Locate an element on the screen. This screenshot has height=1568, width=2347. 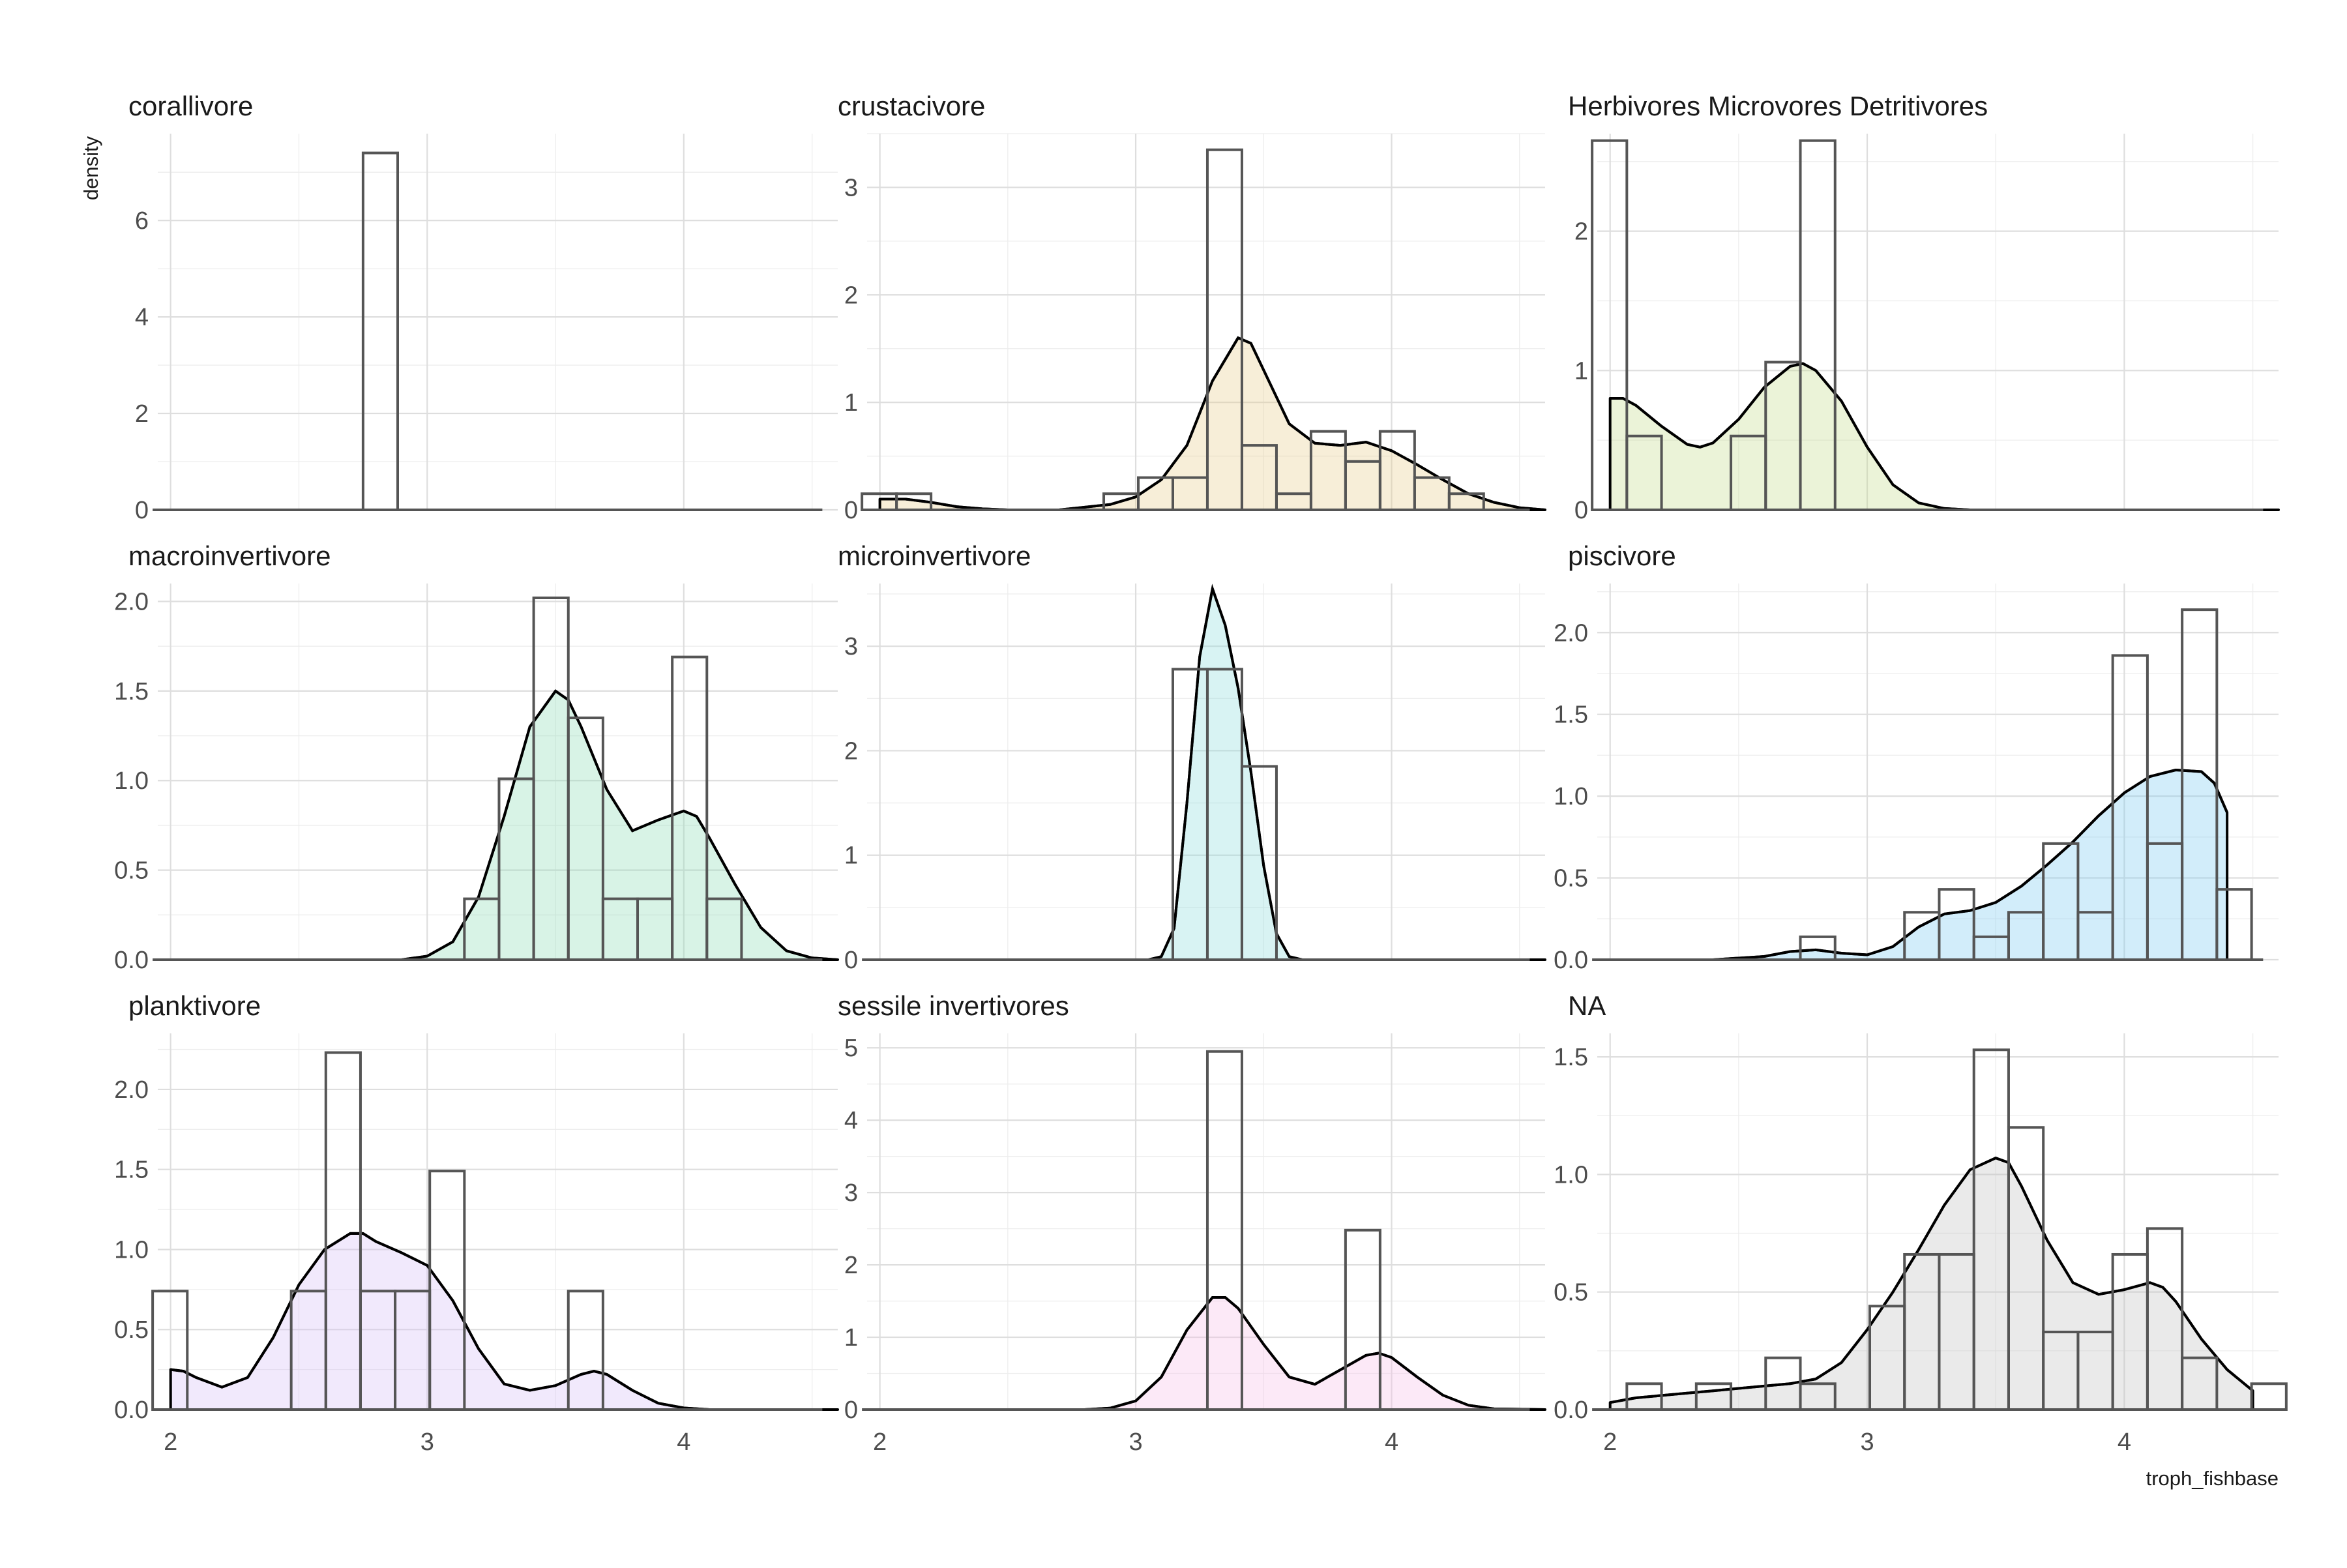
facet-panel: corallivore 0 2 4 6 is located at coordinates (483, 308).